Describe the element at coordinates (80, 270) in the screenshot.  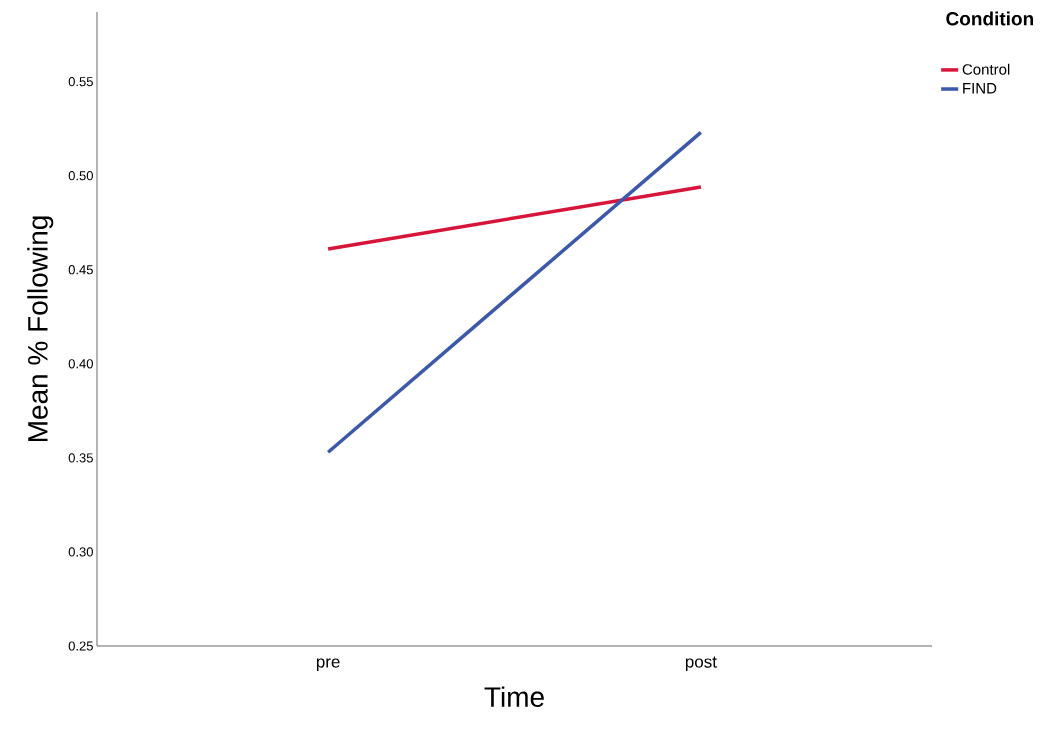
I see `y-tick-label: 0.45` at that location.